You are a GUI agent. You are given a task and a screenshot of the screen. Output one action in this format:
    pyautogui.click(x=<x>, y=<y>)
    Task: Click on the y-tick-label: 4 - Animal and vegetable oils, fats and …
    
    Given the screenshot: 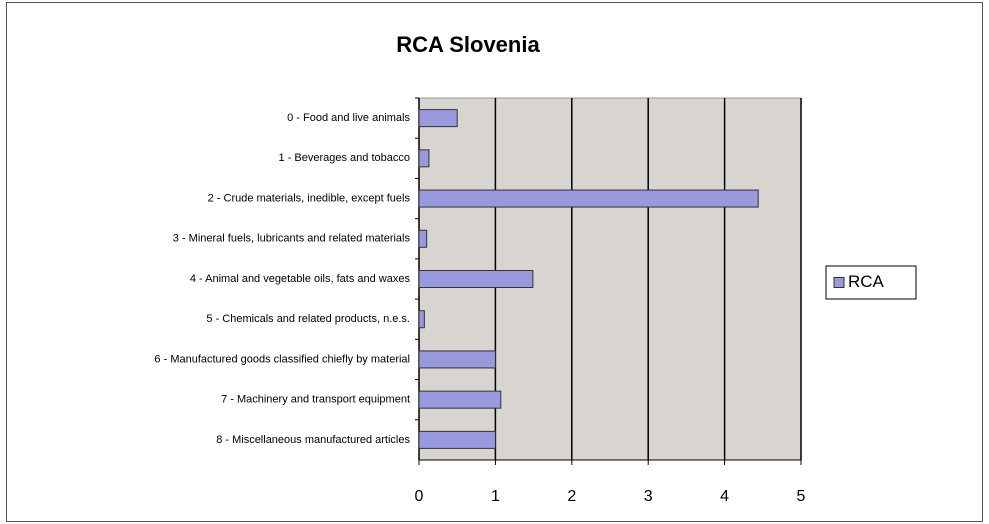 What is the action you would take?
    pyautogui.click(x=300, y=279)
    